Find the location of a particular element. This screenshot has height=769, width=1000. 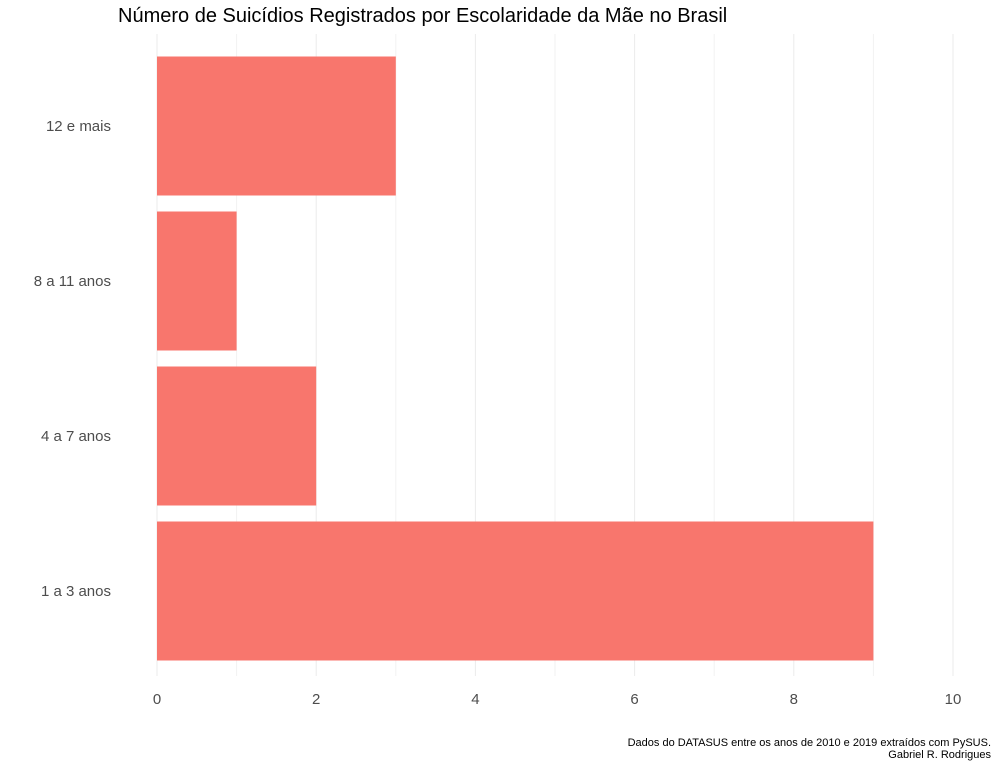

x-tick-label: 4 is located at coordinates (475, 699).